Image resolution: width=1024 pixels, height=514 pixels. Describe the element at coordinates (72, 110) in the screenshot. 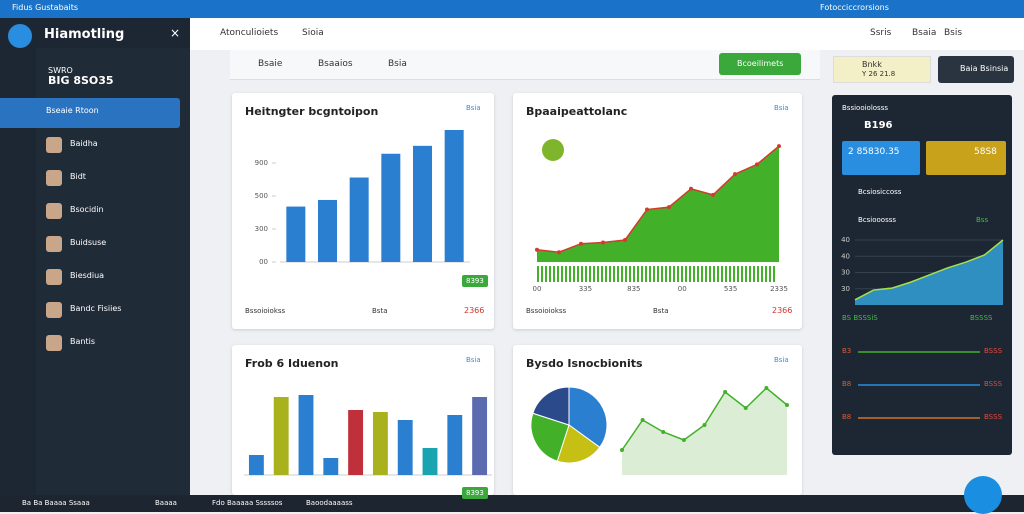

I see `nav-item: Bseaie Rtoon` at that location.